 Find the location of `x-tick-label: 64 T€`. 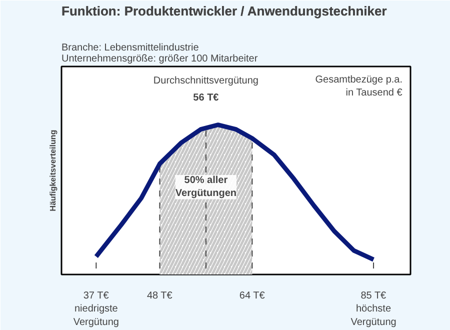

x-tick-label: 64 T€ is located at coordinates (252, 296).